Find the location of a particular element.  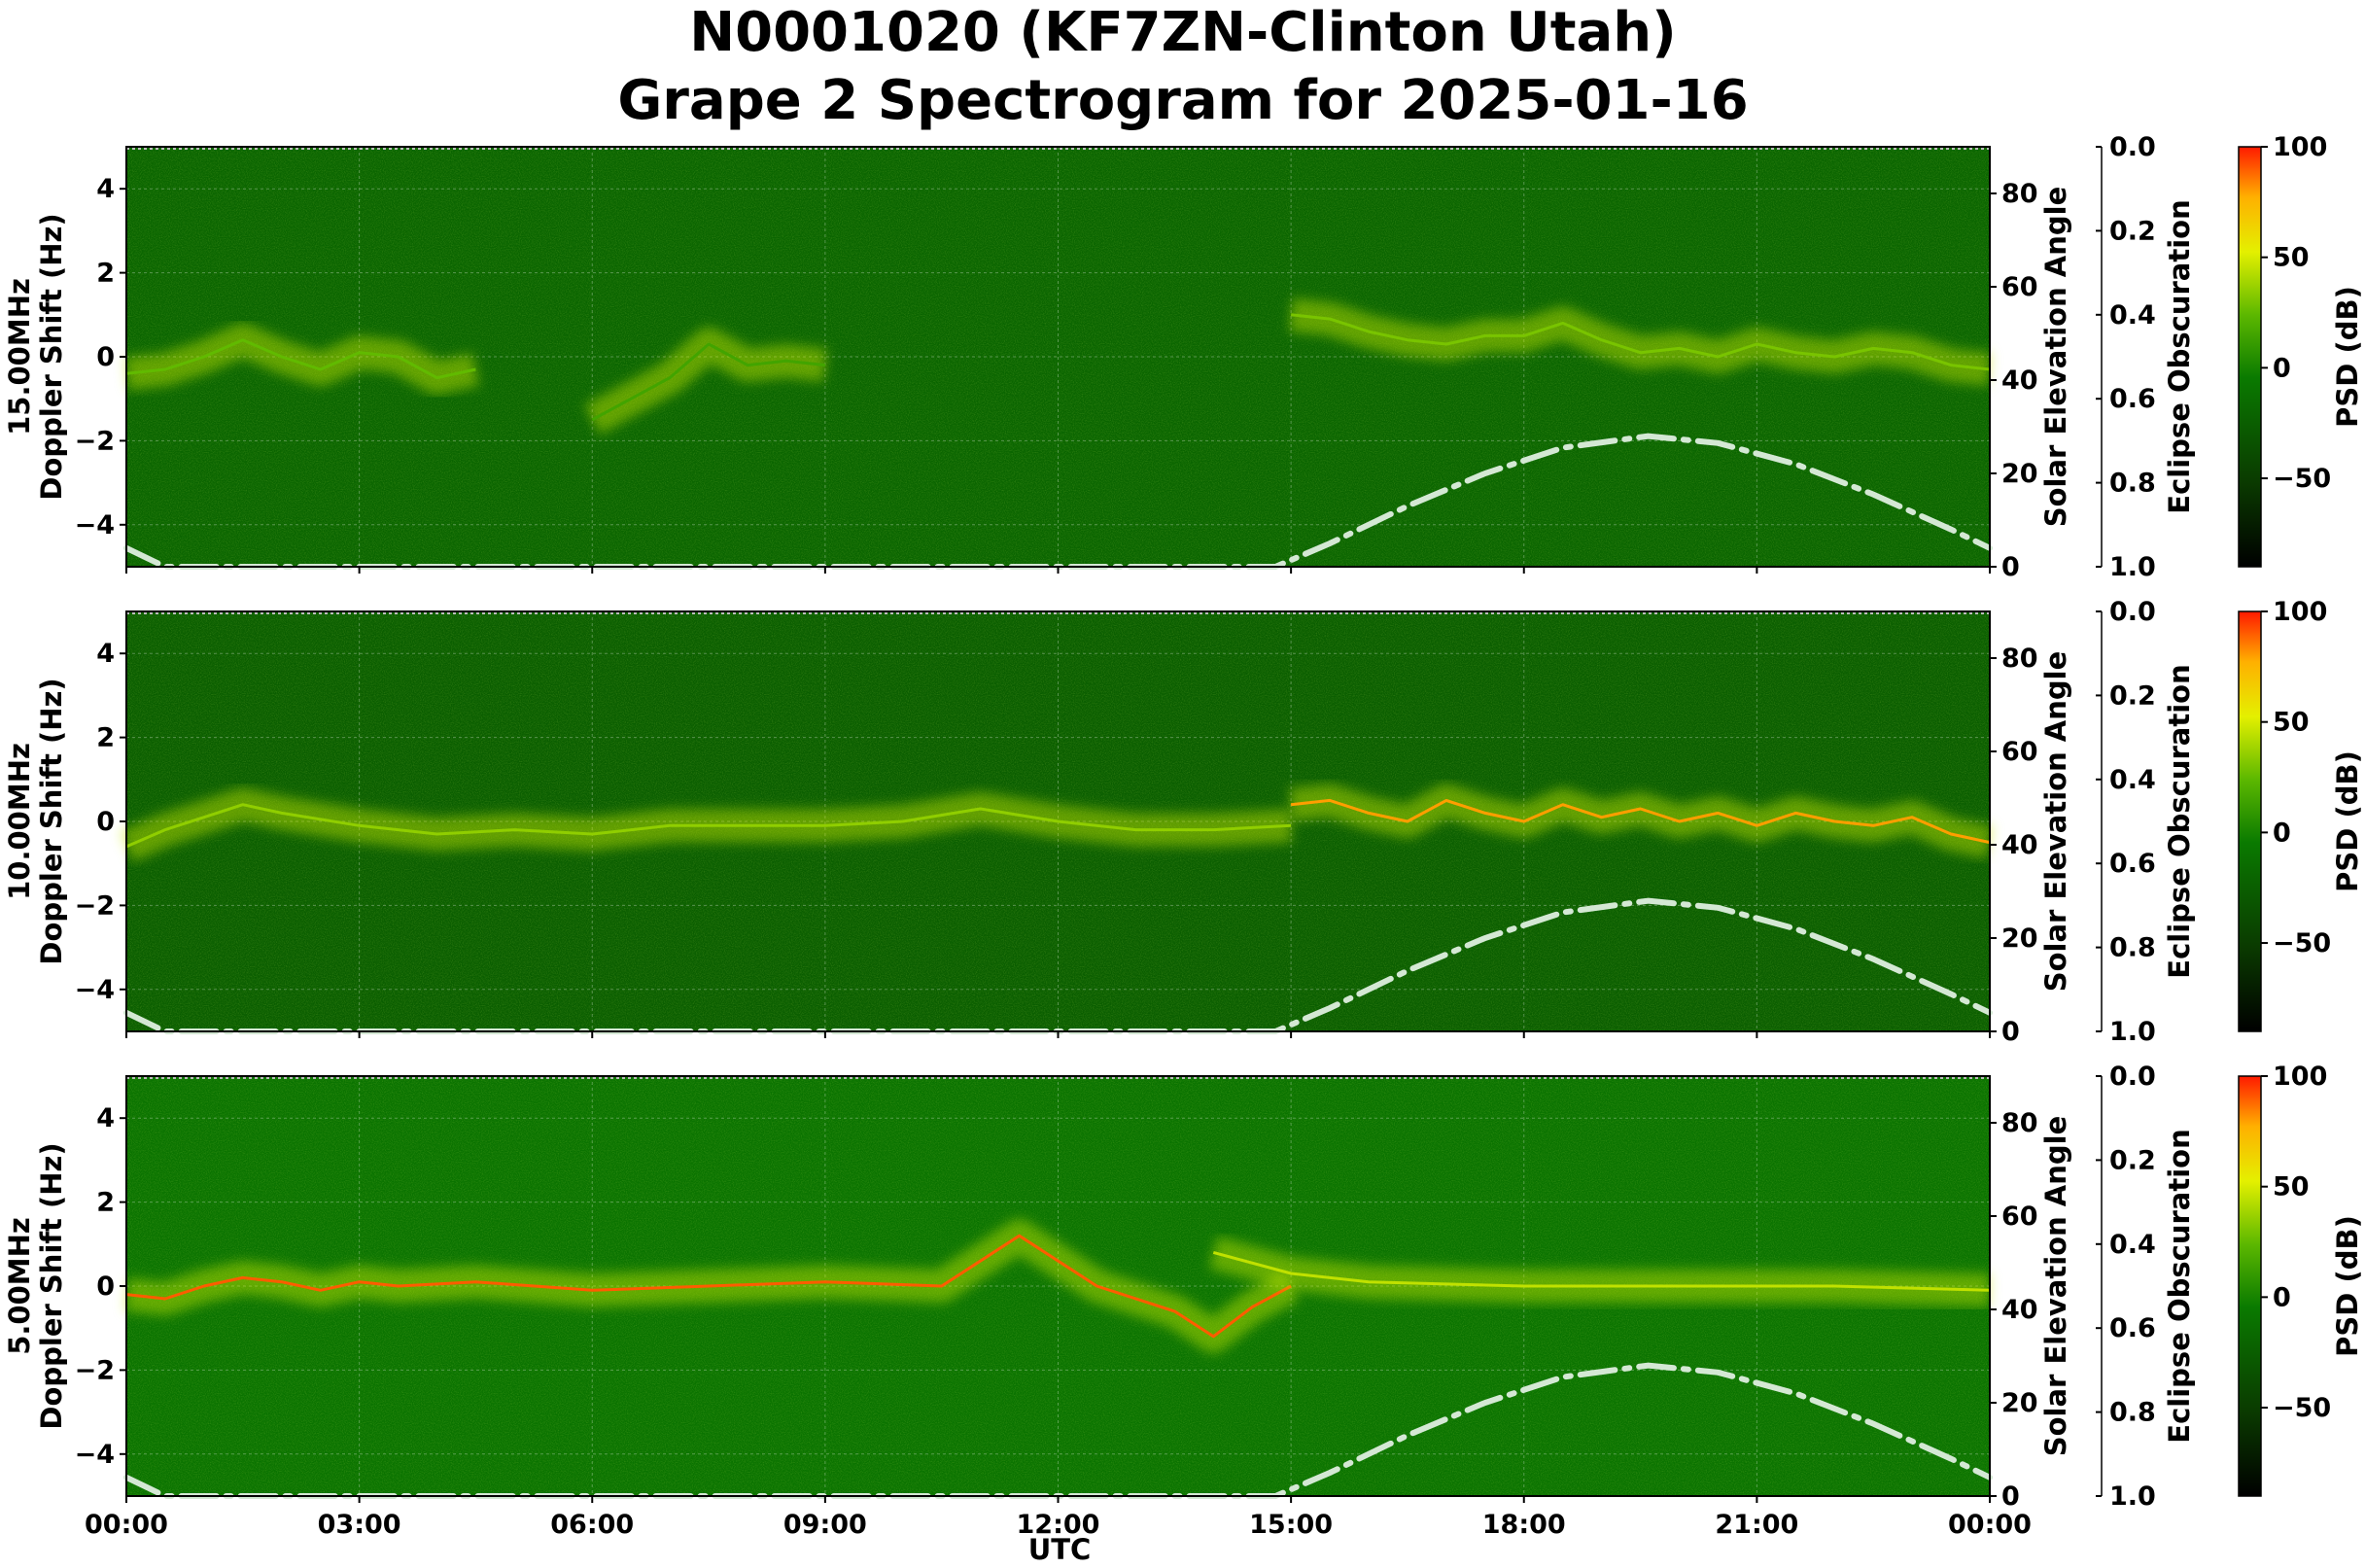

time-tick-label: 15:00 is located at coordinates (1291, 1525).